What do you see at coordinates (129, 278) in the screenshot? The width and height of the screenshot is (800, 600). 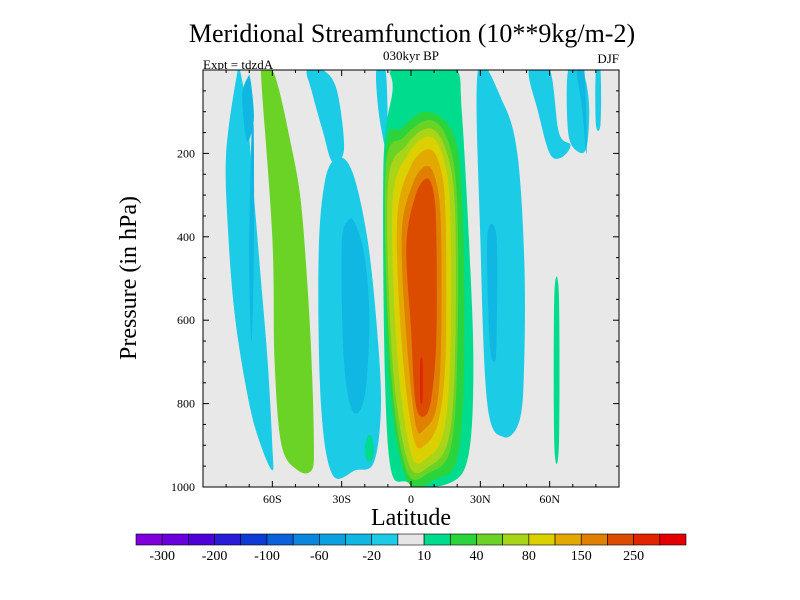 I see `y-axis-title: Pressure (in hPa)` at bounding box center [129, 278].